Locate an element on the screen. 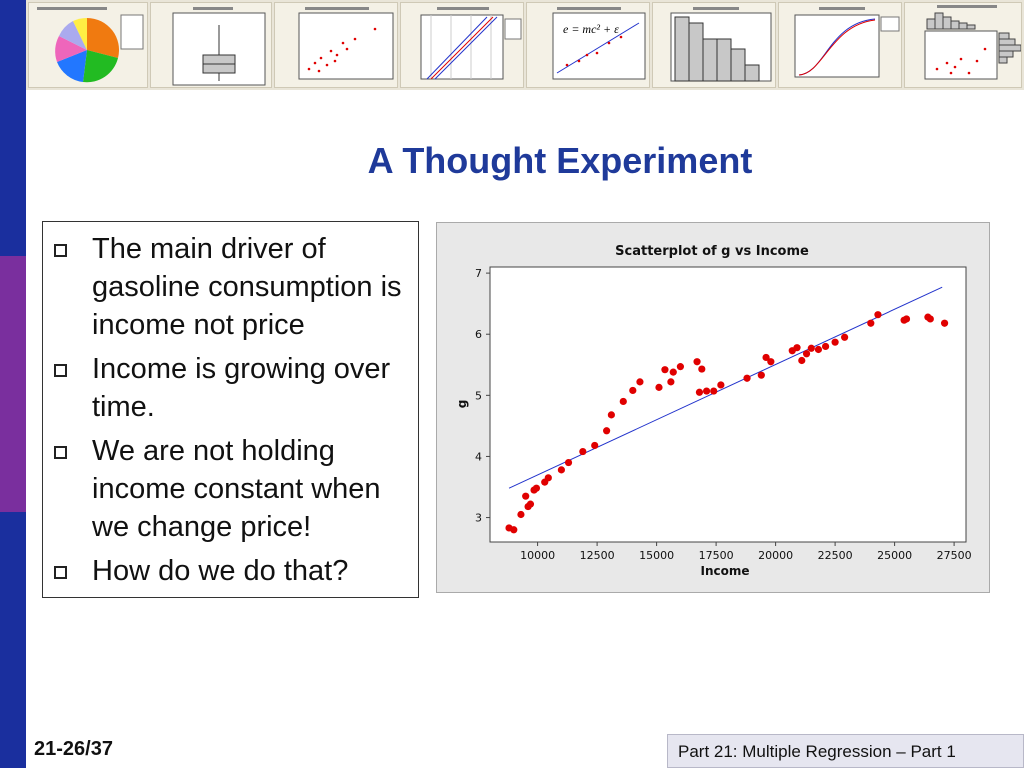 Image resolution: width=1024 pixels, height=768 pixels. y-tick-label: 6 is located at coordinates (478, 334).